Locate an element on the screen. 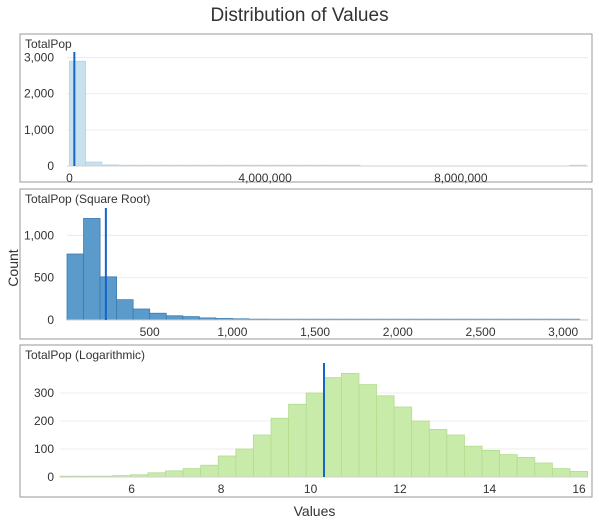 The image size is (599, 523). y-tick-label: 200 is located at coordinates (44, 421).